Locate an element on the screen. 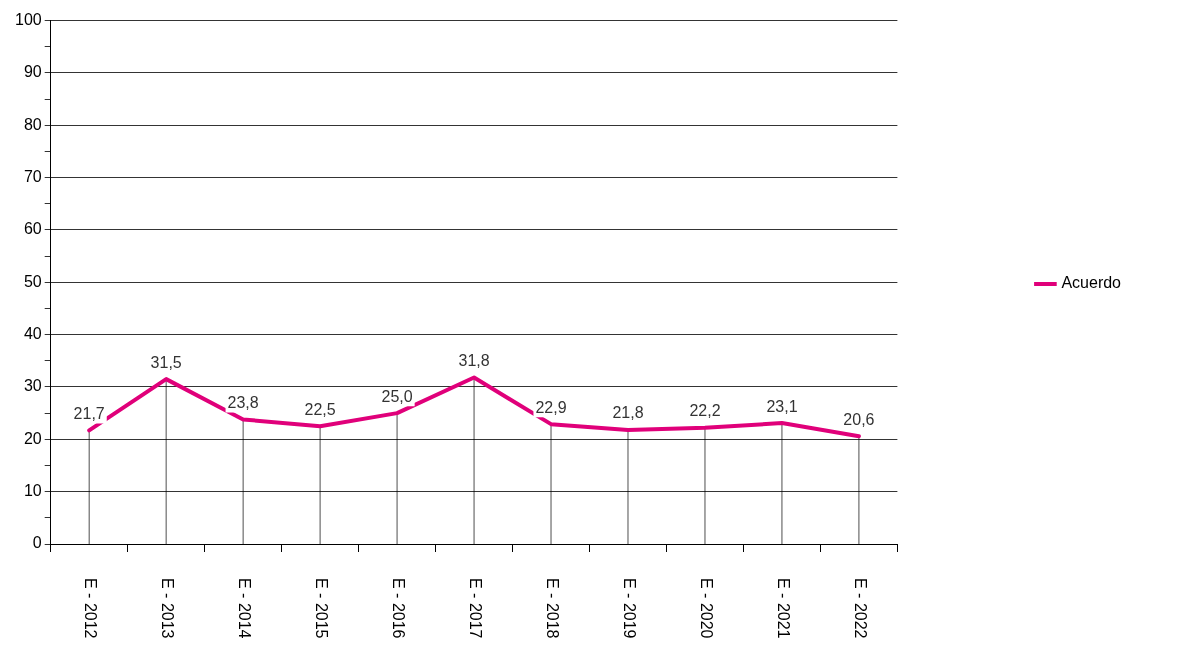  data-label: 31,8 is located at coordinates (474, 360).